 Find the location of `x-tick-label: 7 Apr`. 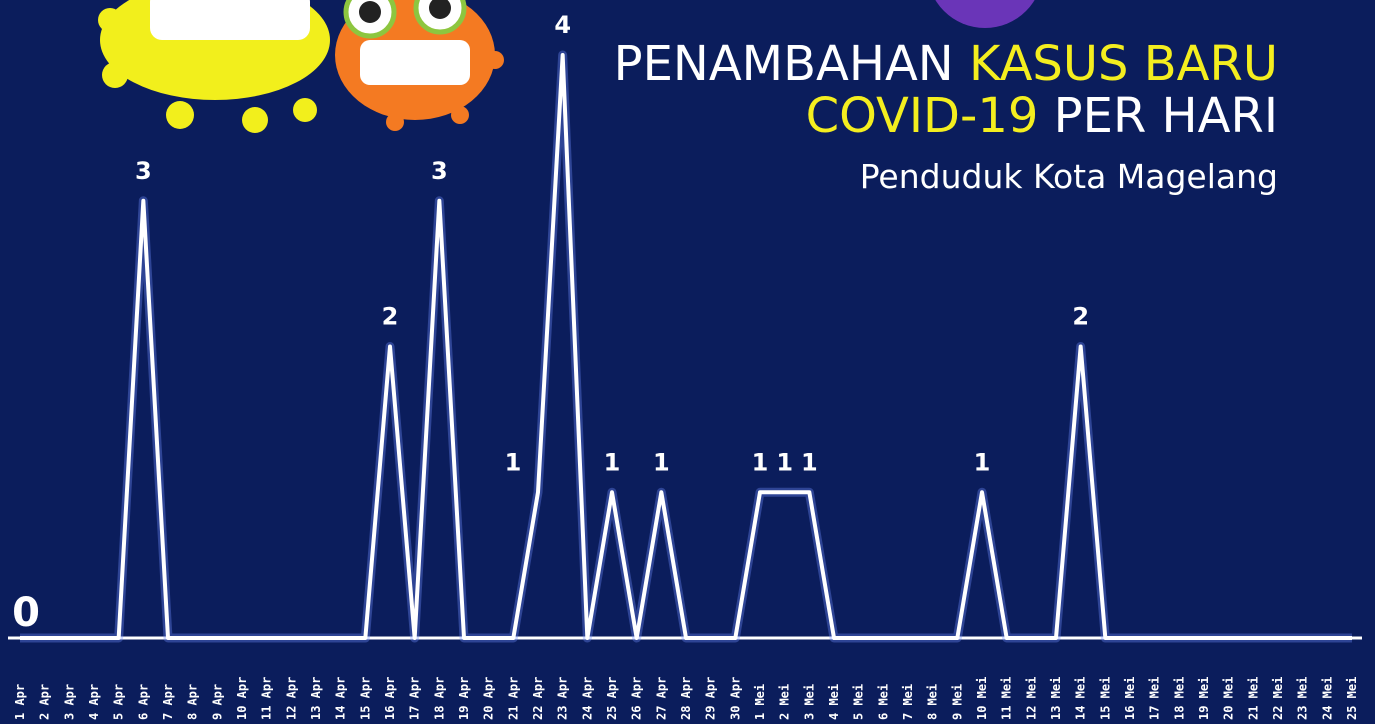

x-tick-label: 7 Apr is located at coordinates (168, 702).